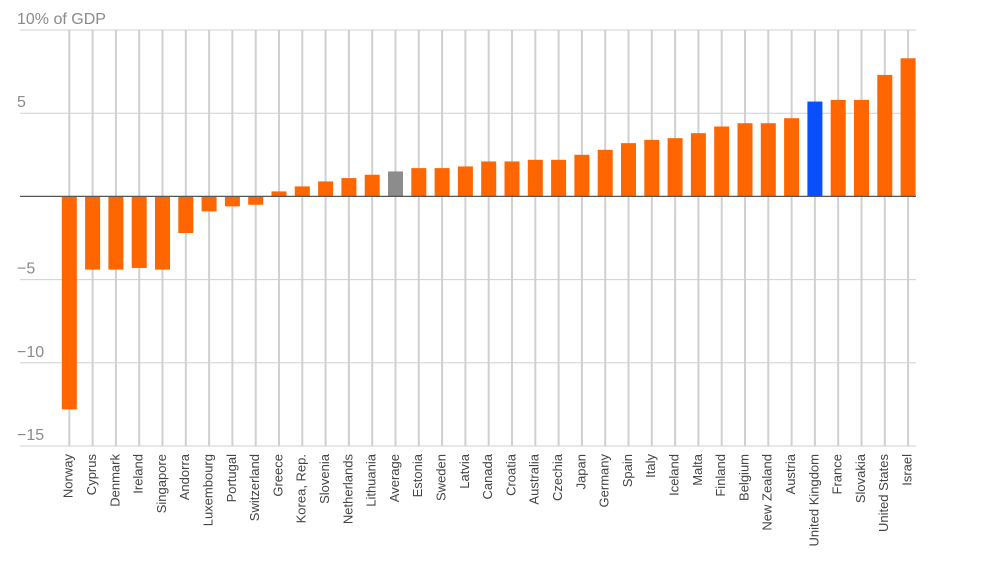 This screenshot has width=1000, height=566. I want to click on x-tick-label: Netherlands, so click(347, 489).